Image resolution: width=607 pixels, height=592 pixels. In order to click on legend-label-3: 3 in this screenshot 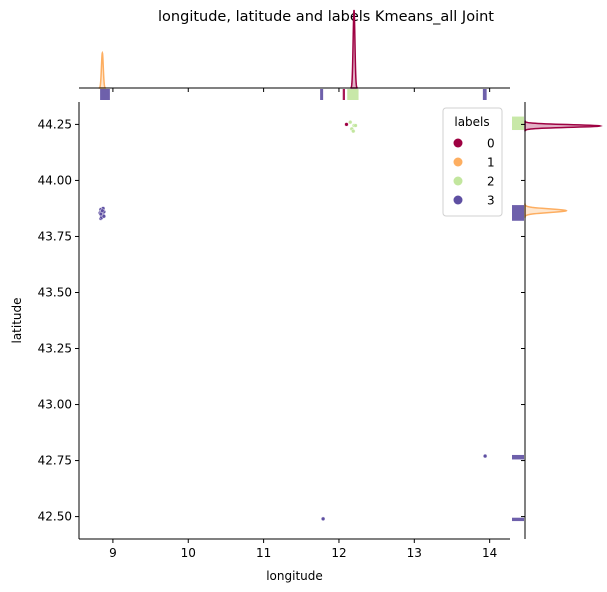, I will do `click(491, 201)`.